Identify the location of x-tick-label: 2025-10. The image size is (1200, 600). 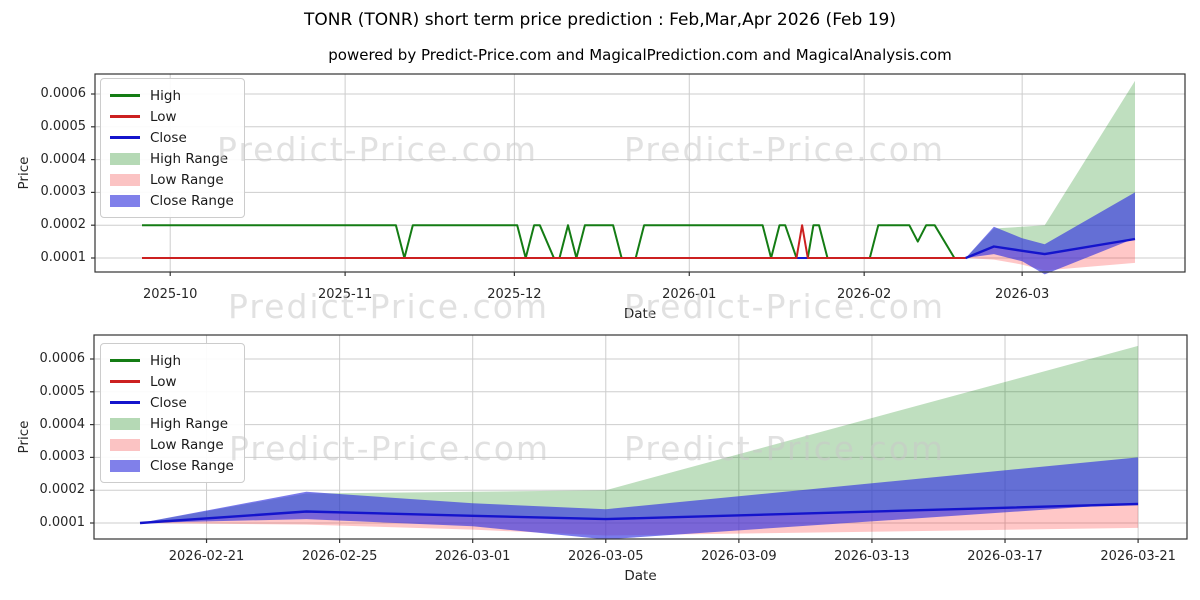
(170, 294).